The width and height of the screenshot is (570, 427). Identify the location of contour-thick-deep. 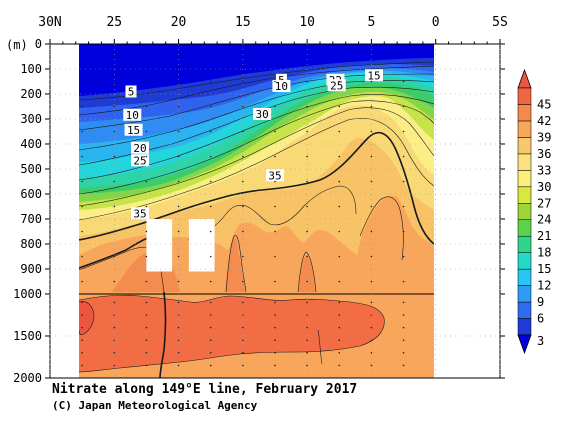
(163, 334).